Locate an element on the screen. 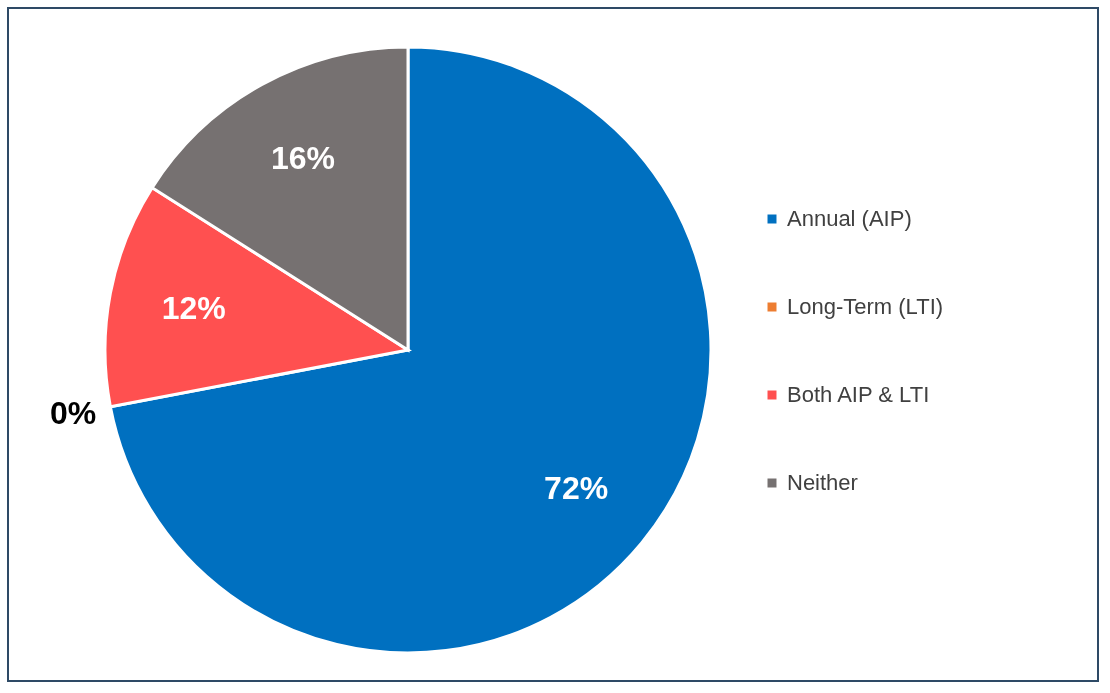 This screenshot has width=1110, height=693. text: 0% is located at coordinates (73, 412).